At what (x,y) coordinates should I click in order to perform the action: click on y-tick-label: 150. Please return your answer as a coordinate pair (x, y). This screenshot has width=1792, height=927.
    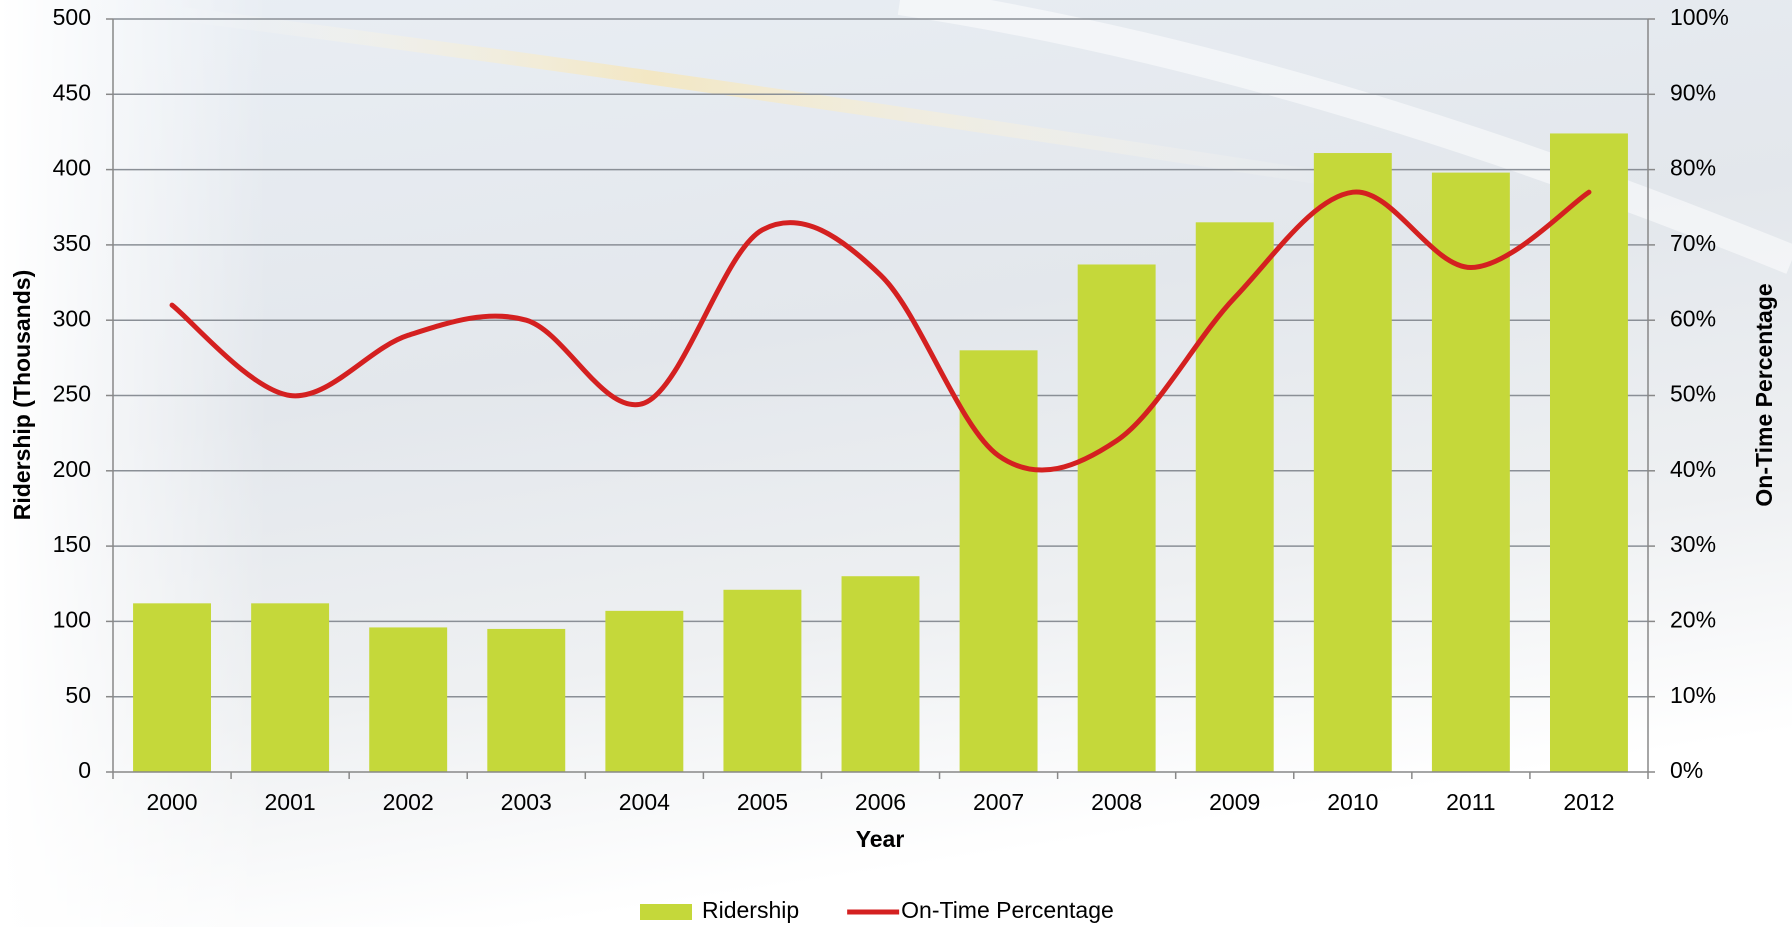
    Looking at the image, I should click on (72, 544).